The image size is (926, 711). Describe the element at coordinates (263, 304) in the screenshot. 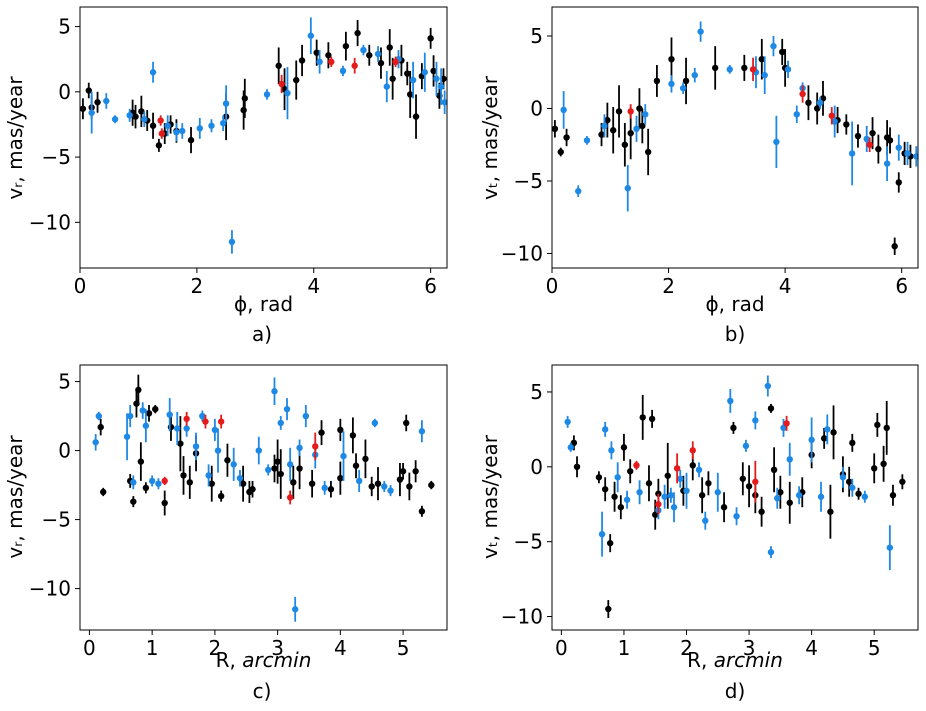

I see `x-axis-label: ϕ, rad` at that location.